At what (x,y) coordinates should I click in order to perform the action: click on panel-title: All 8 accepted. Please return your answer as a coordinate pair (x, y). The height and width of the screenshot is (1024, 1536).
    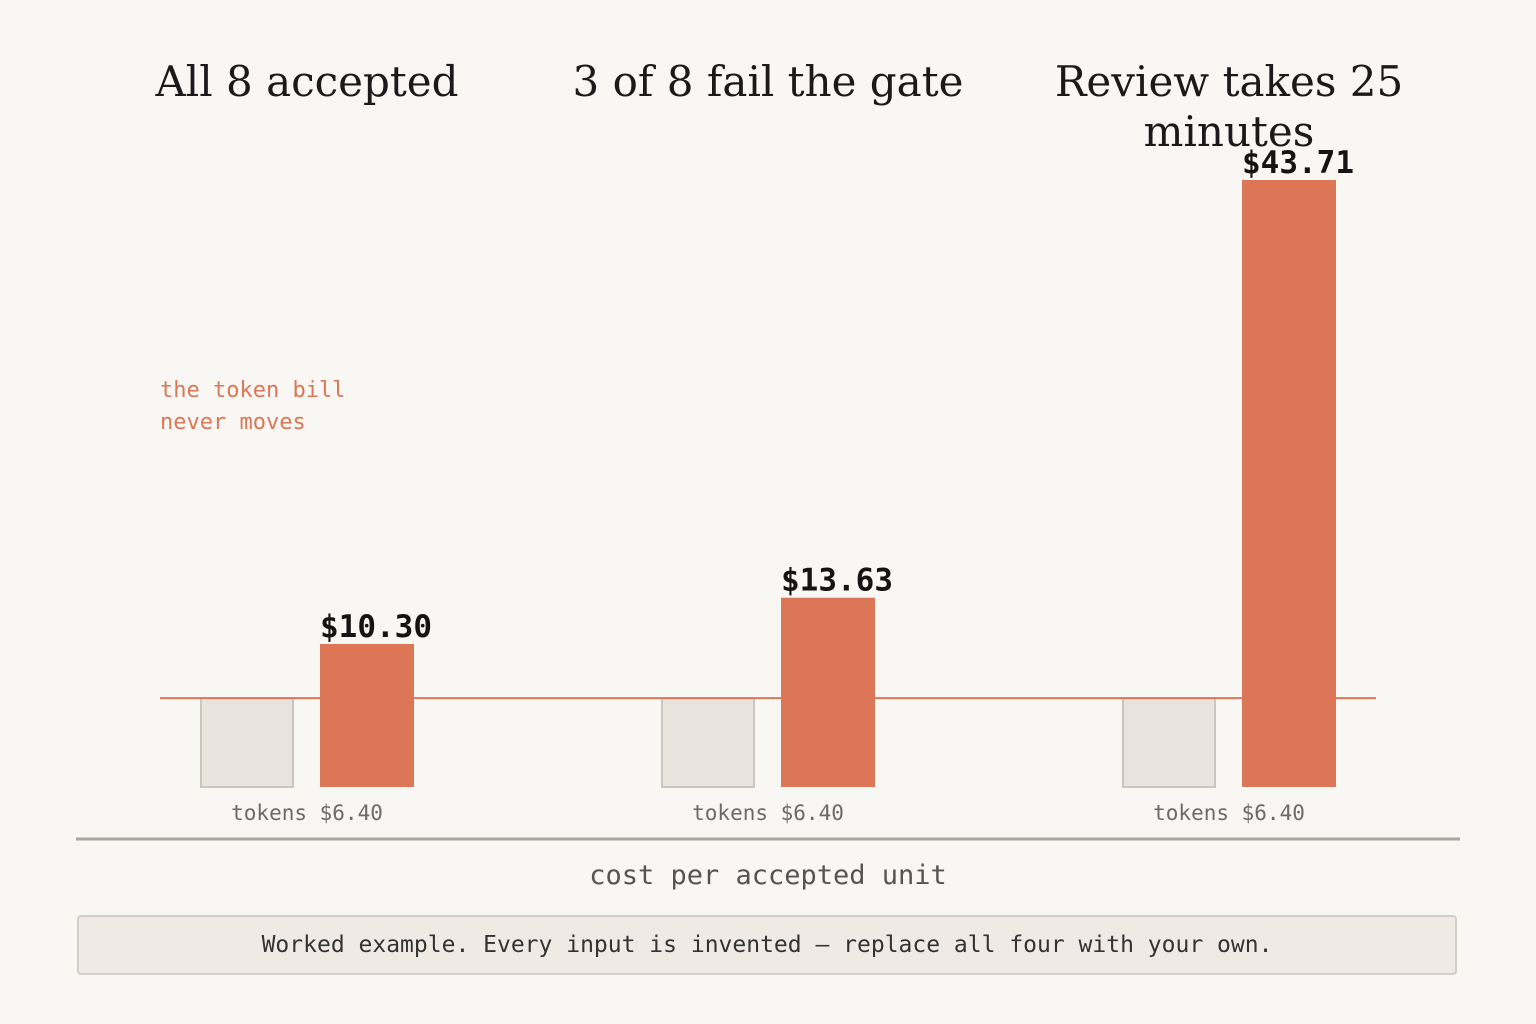
    Looking at the image, I should click on (306, 81).